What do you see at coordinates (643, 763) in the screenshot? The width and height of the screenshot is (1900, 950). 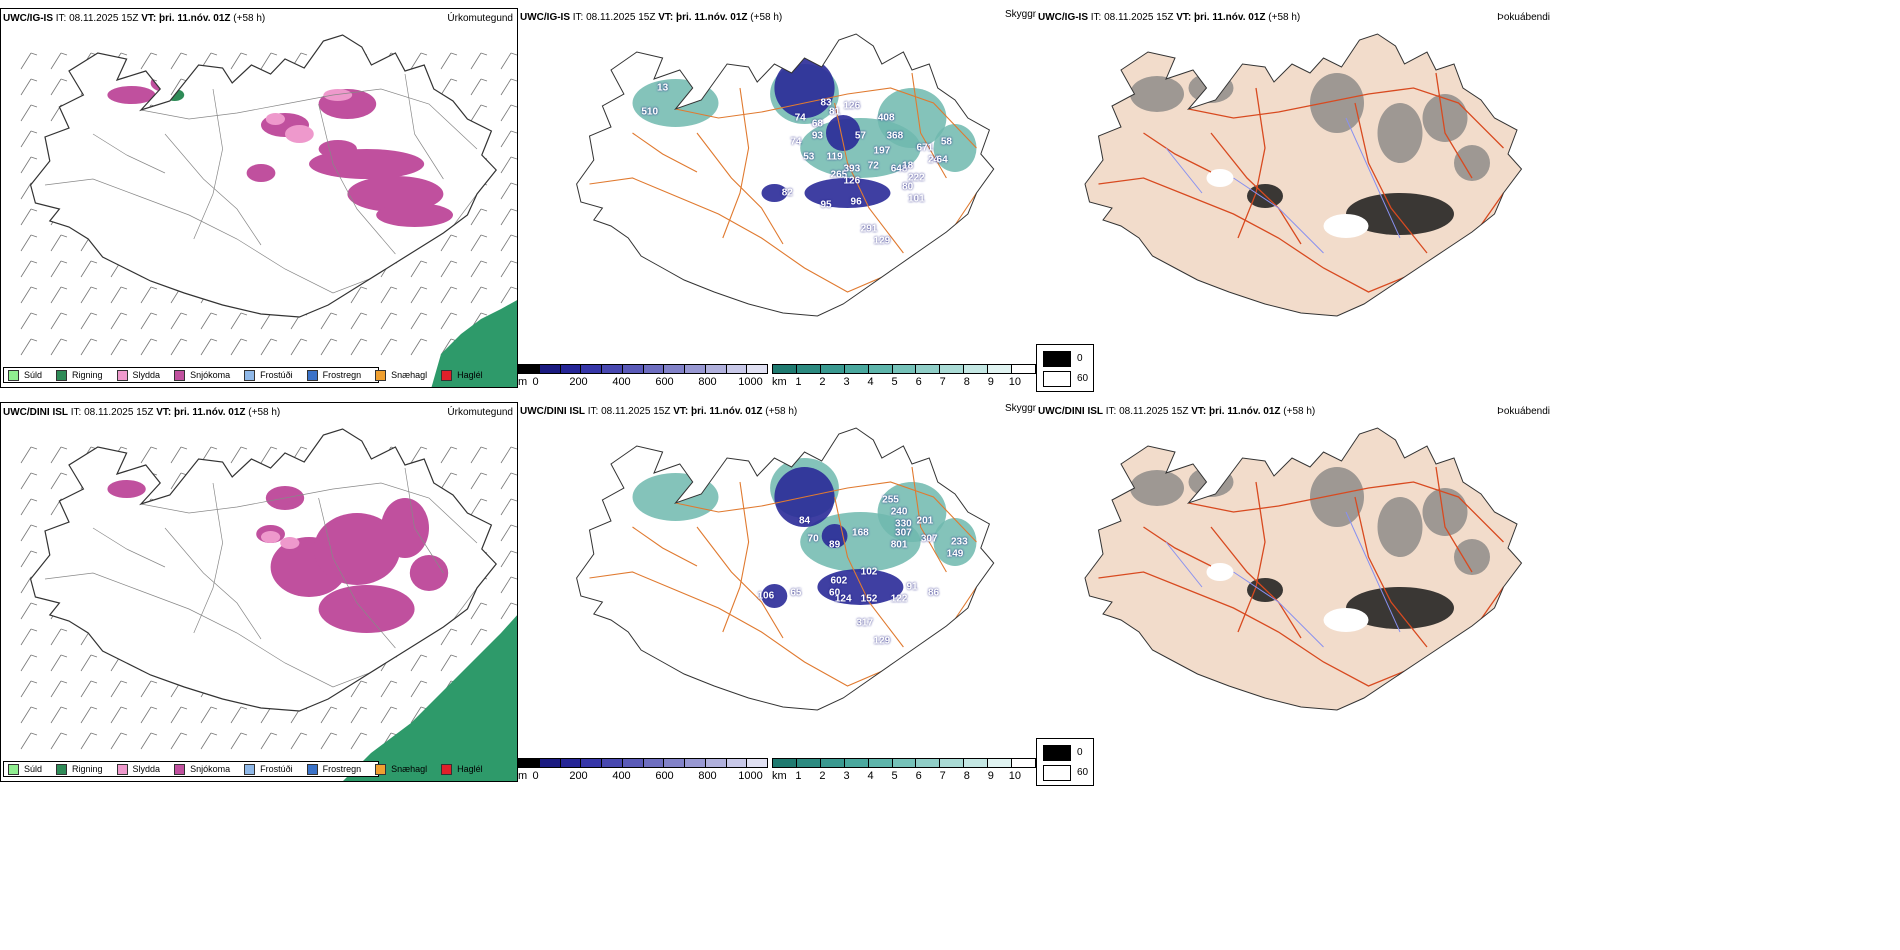 I see `colorbar-cells` at bounding box center [643, 763].